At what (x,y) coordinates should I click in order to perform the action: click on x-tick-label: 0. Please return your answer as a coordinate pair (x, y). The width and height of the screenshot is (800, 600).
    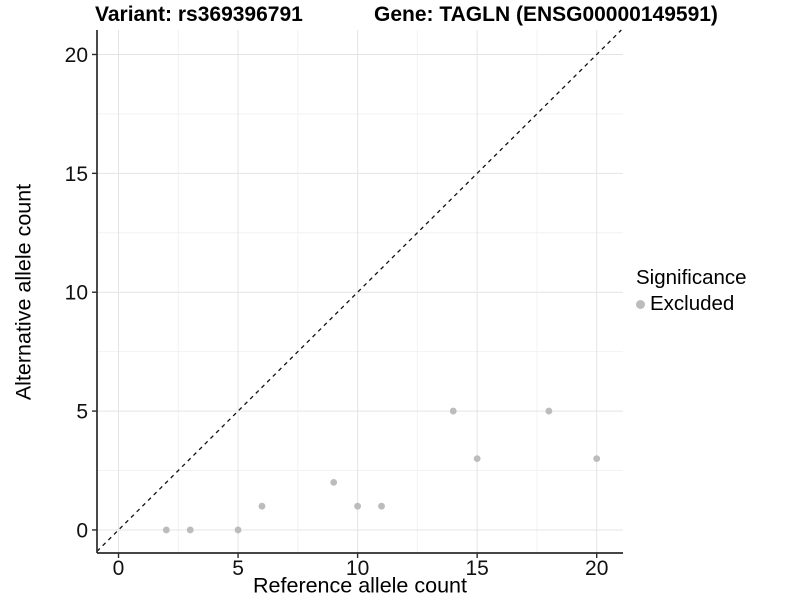
    Looking at the image, I should click on (119, 568).